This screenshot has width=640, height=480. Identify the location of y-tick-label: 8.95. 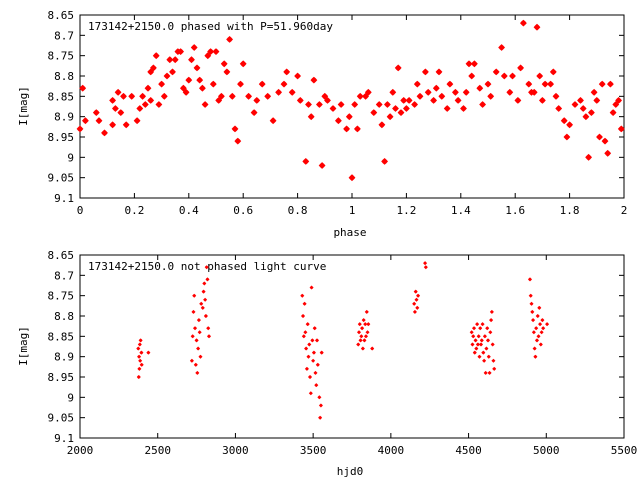
(61, 377).